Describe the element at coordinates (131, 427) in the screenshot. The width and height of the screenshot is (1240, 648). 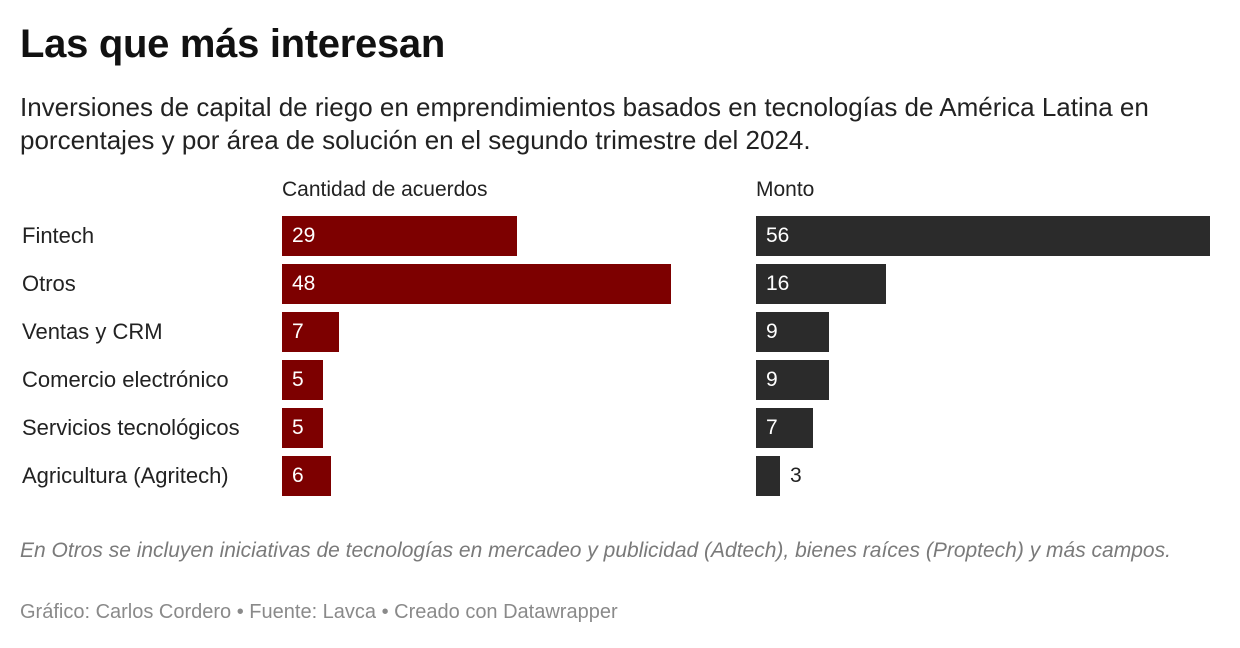
I see `category-label: Servicios tecnológicos` at that location.